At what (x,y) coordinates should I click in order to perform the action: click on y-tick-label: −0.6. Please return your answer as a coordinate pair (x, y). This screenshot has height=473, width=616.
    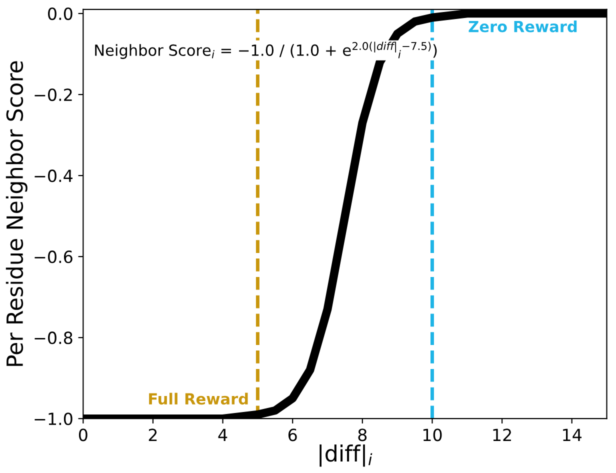
    Looking at the image, I should click on (53, 257).